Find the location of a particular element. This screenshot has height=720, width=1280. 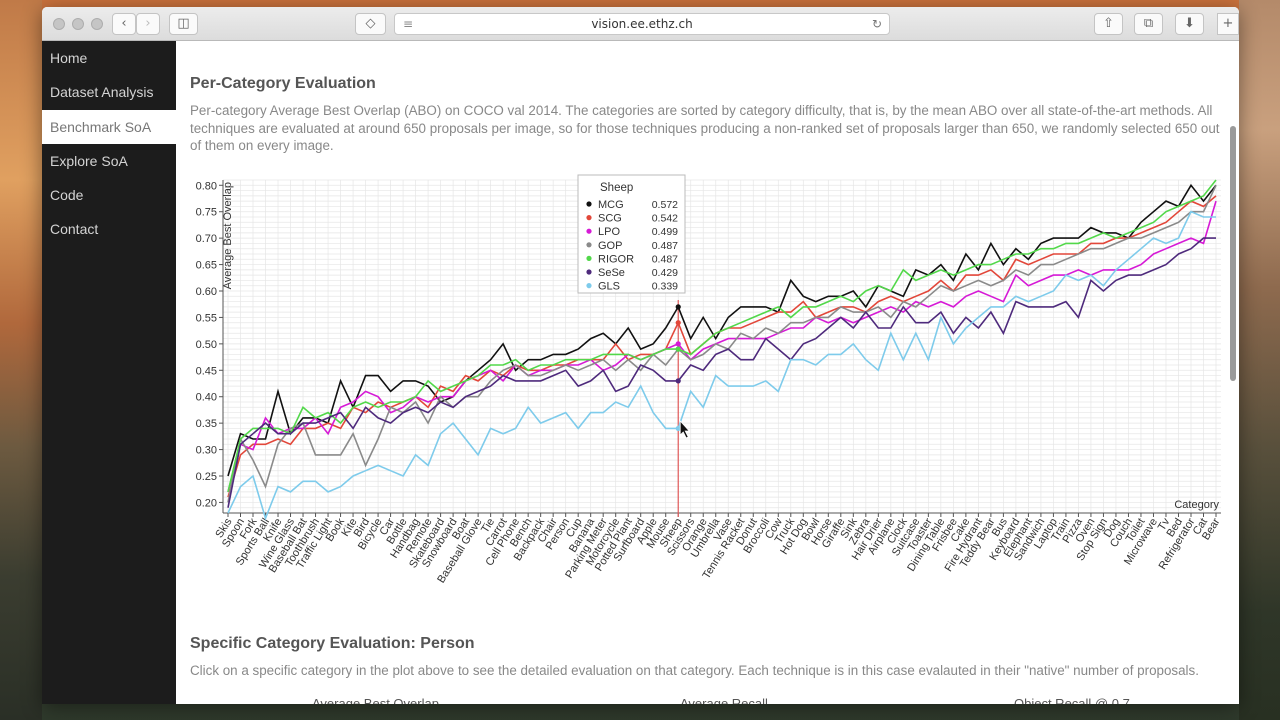

zoom-window-button is located at coordinates (97, 24).